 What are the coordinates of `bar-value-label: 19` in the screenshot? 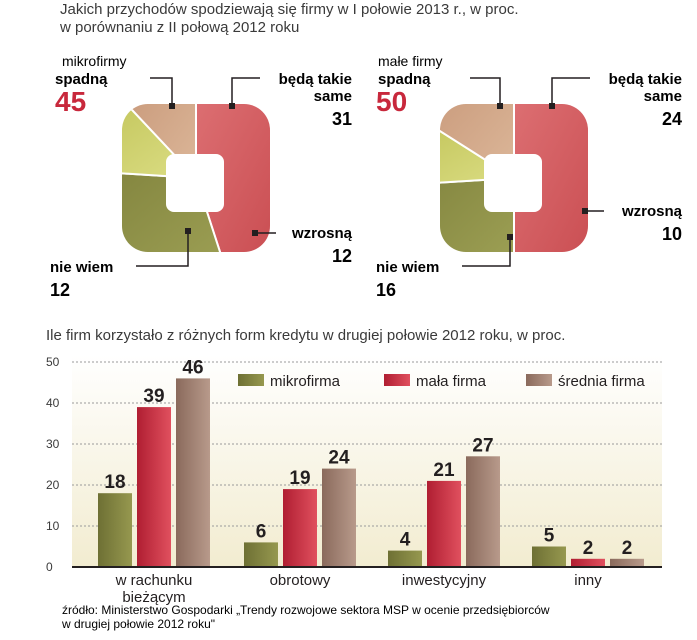 It's located at (299, 478).